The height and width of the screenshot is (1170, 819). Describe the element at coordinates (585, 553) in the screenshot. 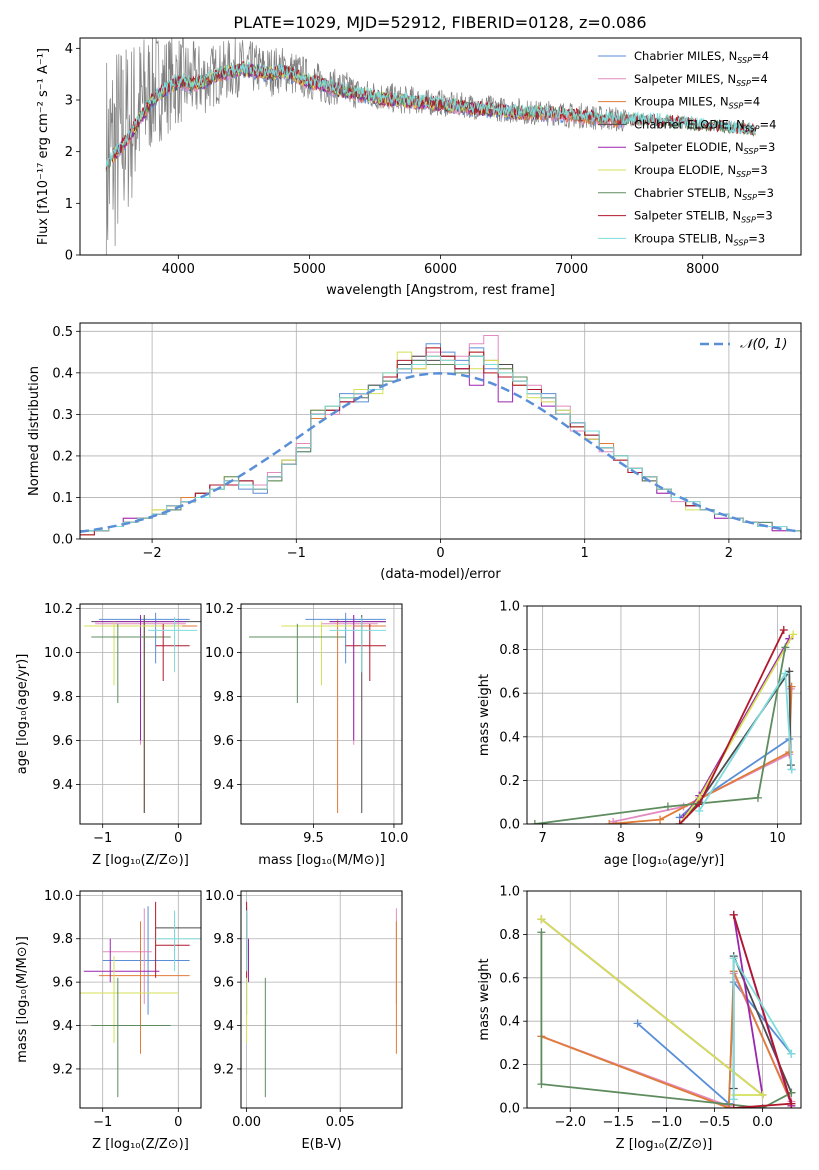

I see `x-tick-label: 1` at that location.